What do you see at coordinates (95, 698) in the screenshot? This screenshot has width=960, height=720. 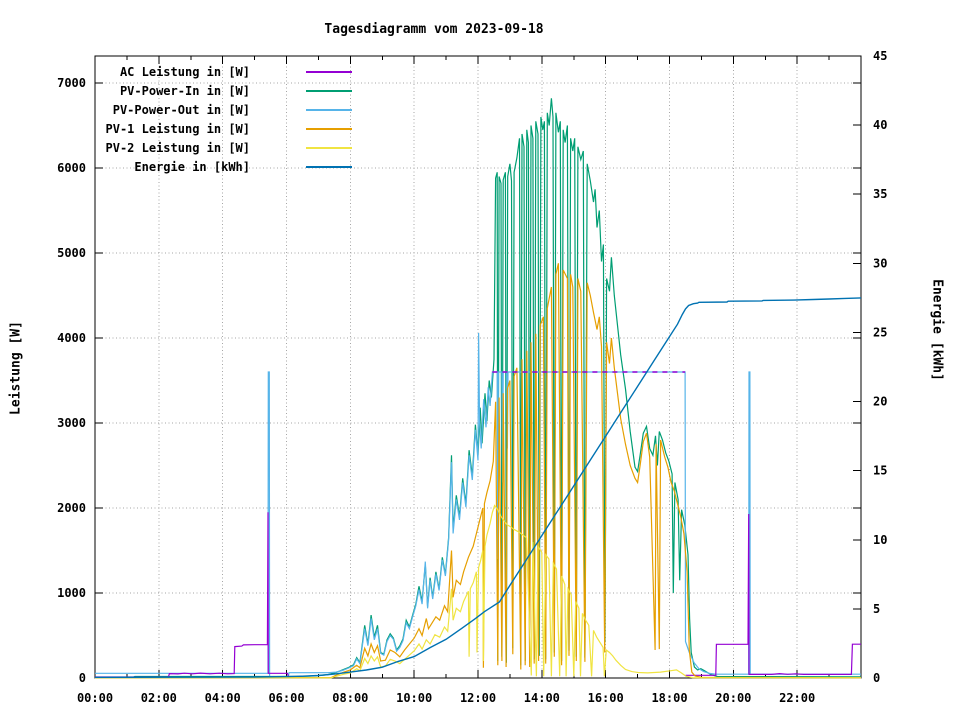 I see `x-tick-label: 00:00` at bounding box center [95, 698].